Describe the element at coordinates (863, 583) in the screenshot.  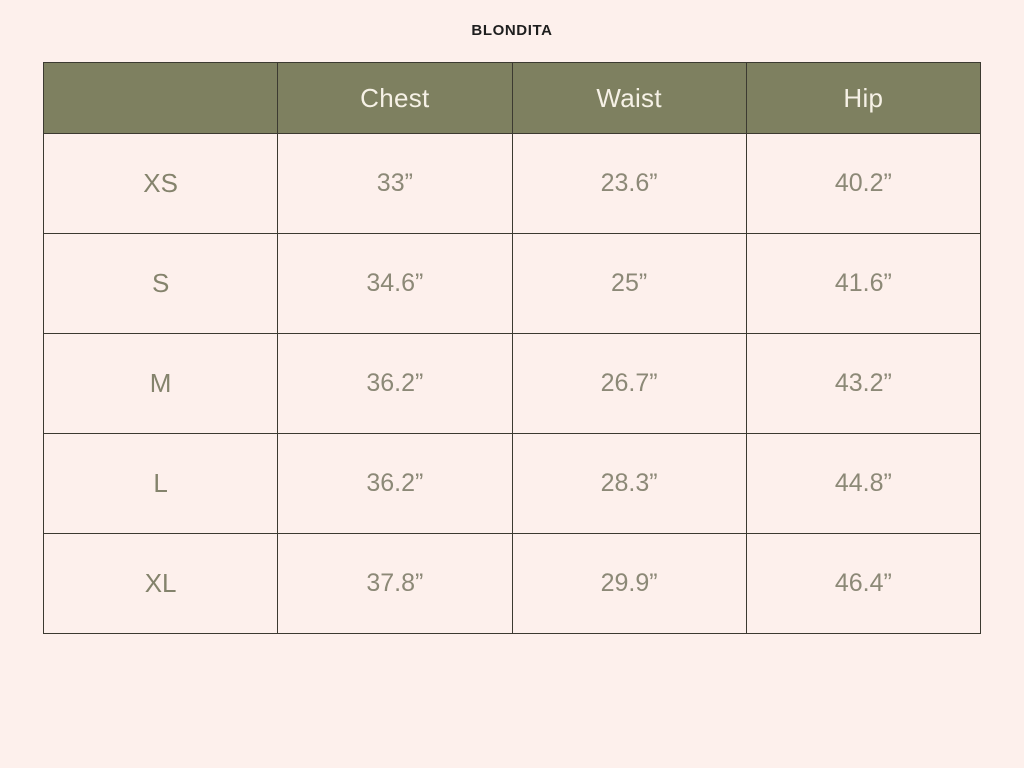
I see `hip-value: 46.4”` at that location.